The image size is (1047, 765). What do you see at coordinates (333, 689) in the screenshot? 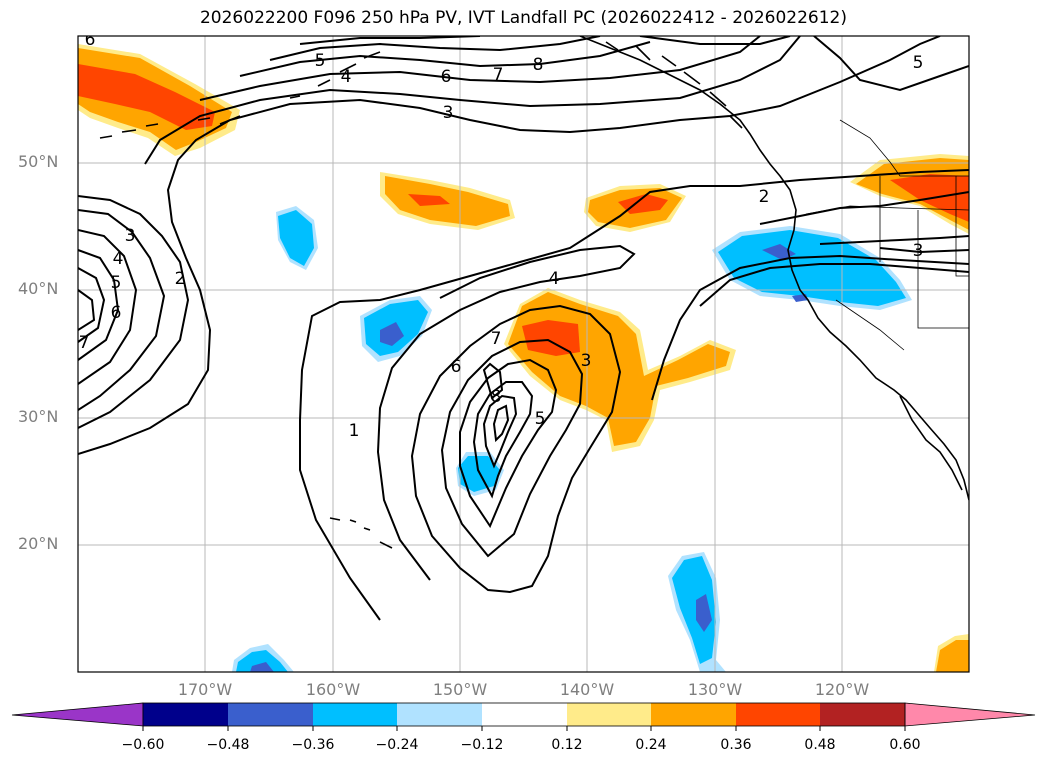
I see `lon-label: 160°W` at bounding box center [333, 689].